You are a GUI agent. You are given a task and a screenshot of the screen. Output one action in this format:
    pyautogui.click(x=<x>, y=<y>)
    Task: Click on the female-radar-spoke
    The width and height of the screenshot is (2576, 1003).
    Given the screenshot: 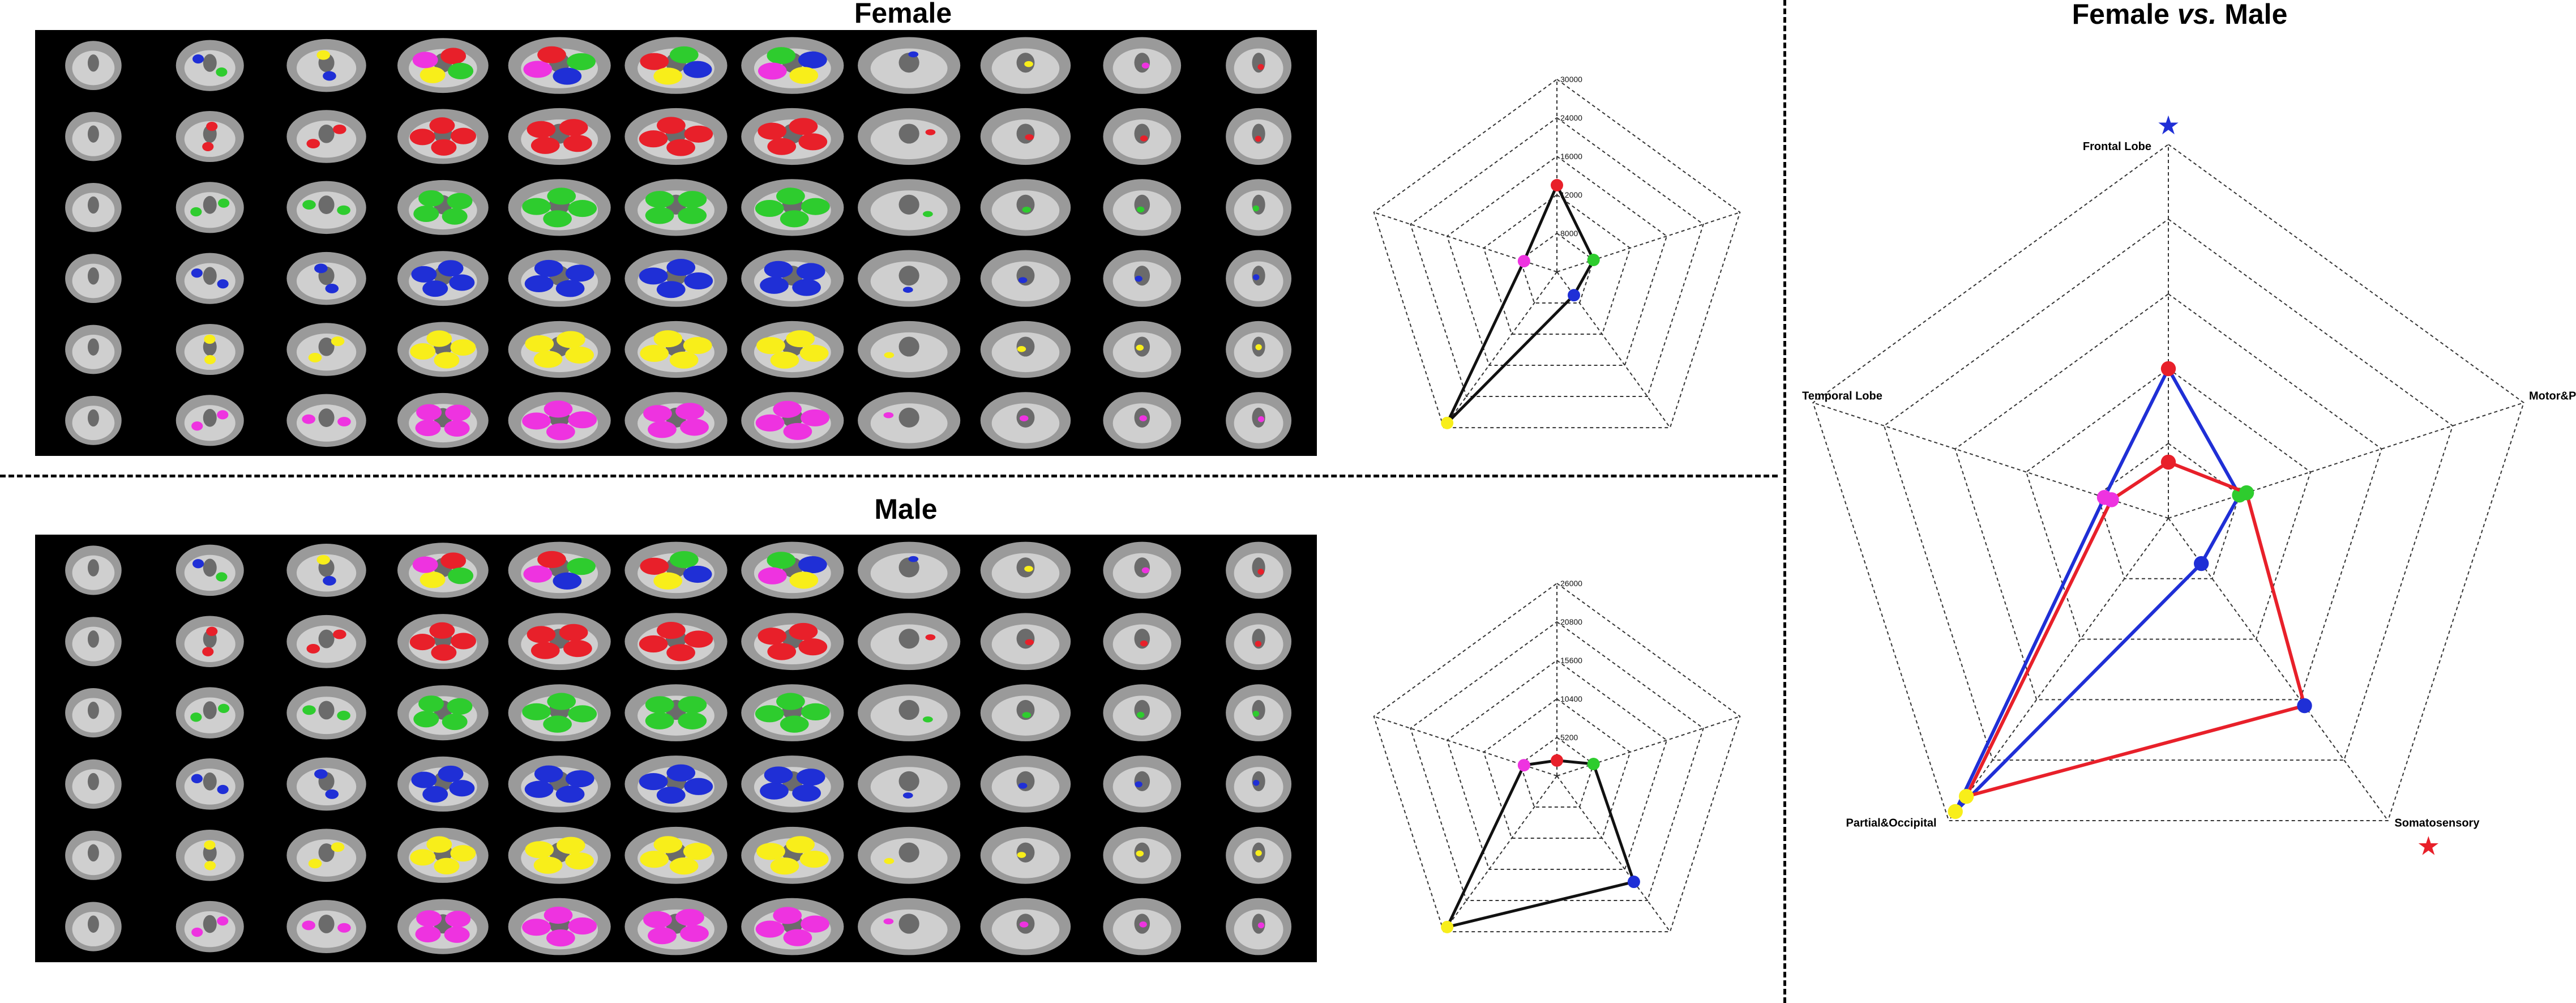 What is the action you would take?
    pyautogui.click(x=1648, y=242)
    